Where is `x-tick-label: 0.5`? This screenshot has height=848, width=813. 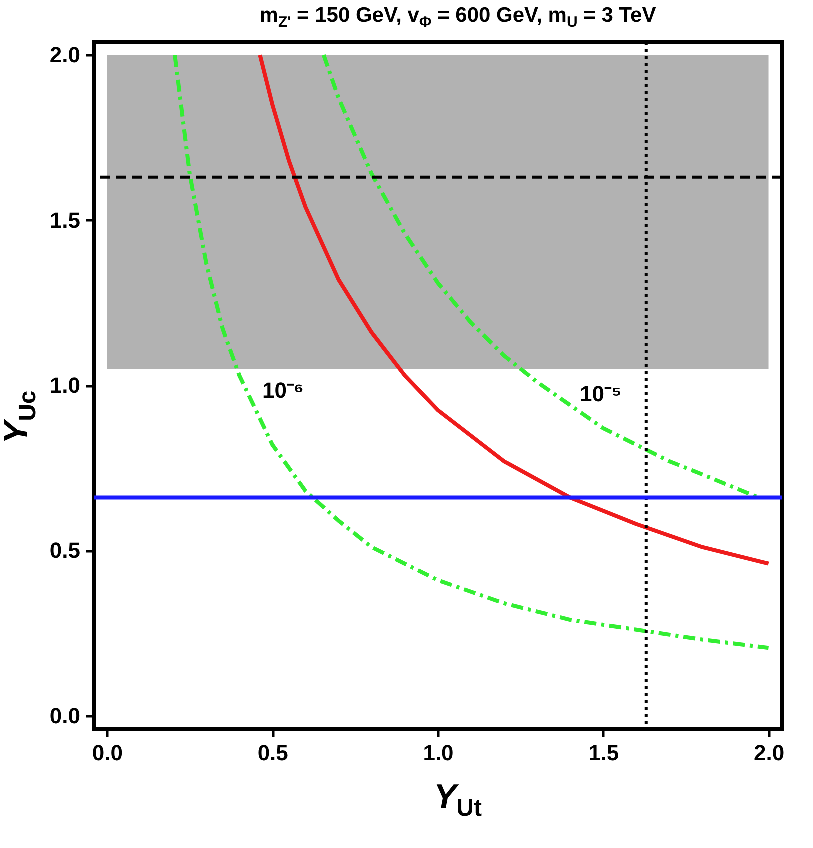 x-tick-label: 0.5 is located at coordinates (273, 753).